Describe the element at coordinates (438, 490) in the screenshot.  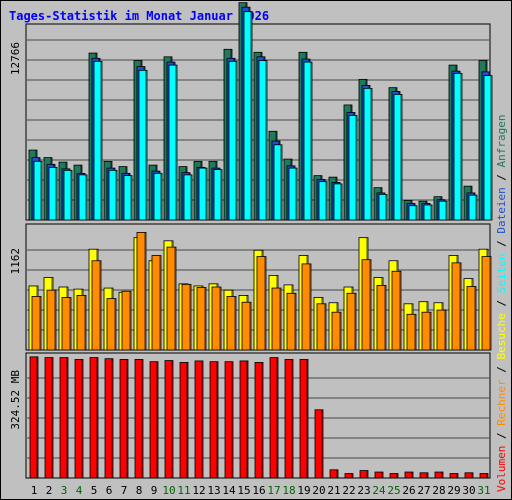
I see `x-tick-label-28: 28` at that location.